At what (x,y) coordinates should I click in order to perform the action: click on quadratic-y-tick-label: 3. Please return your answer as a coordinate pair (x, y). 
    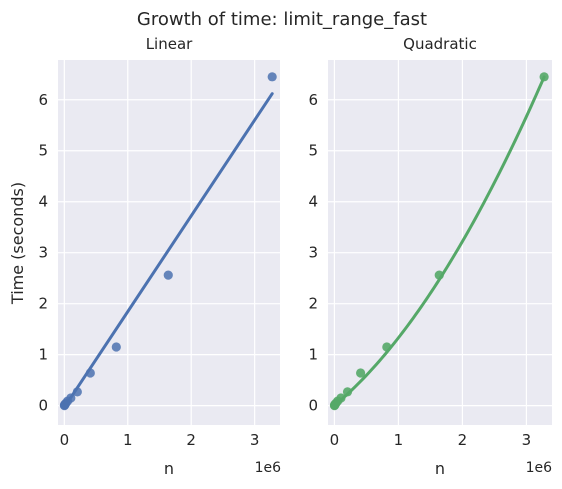
    Looking at the image, I should click on (313, 253).